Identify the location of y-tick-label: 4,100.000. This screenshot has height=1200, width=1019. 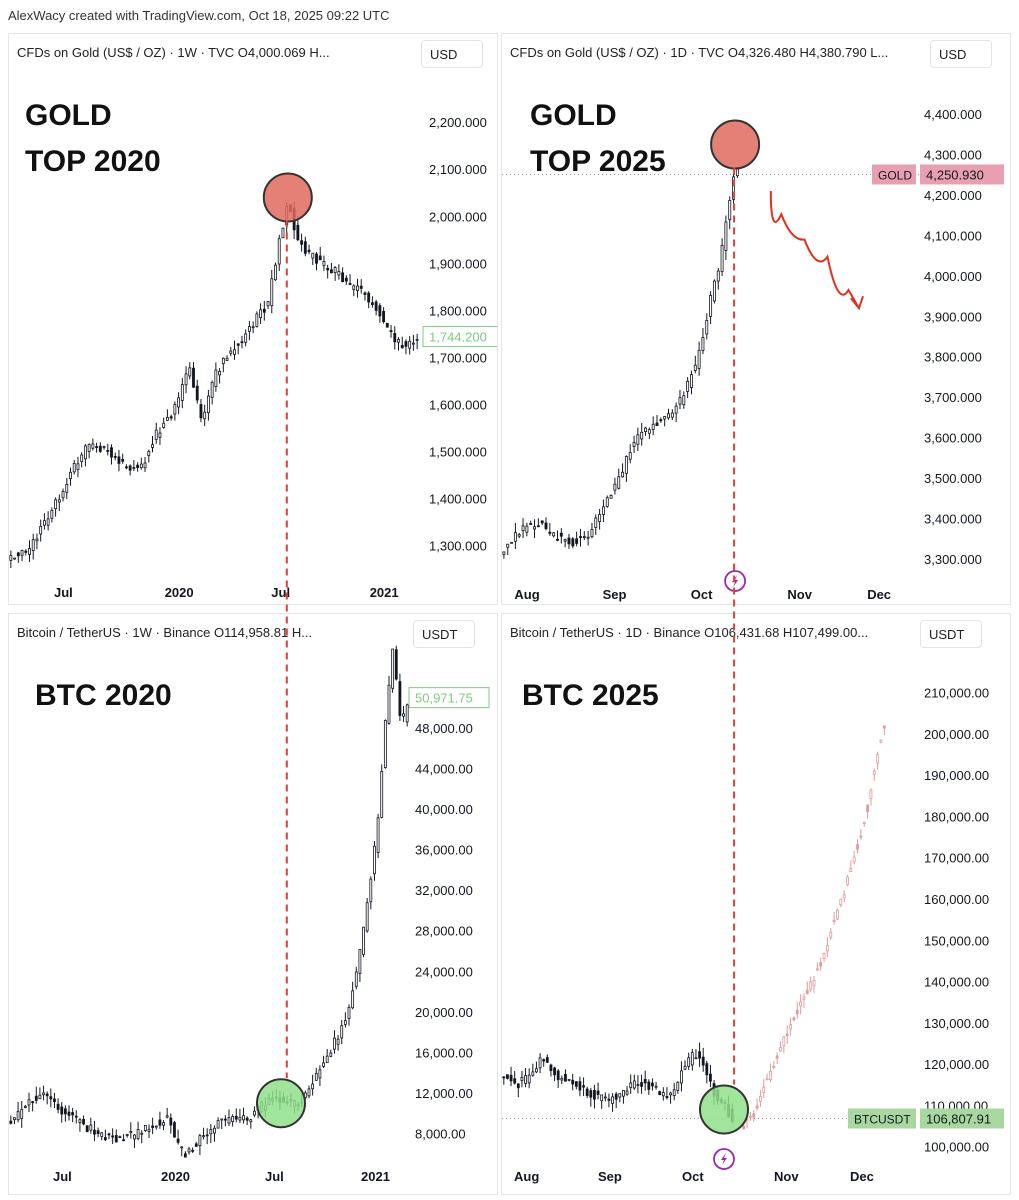
(953, 235).